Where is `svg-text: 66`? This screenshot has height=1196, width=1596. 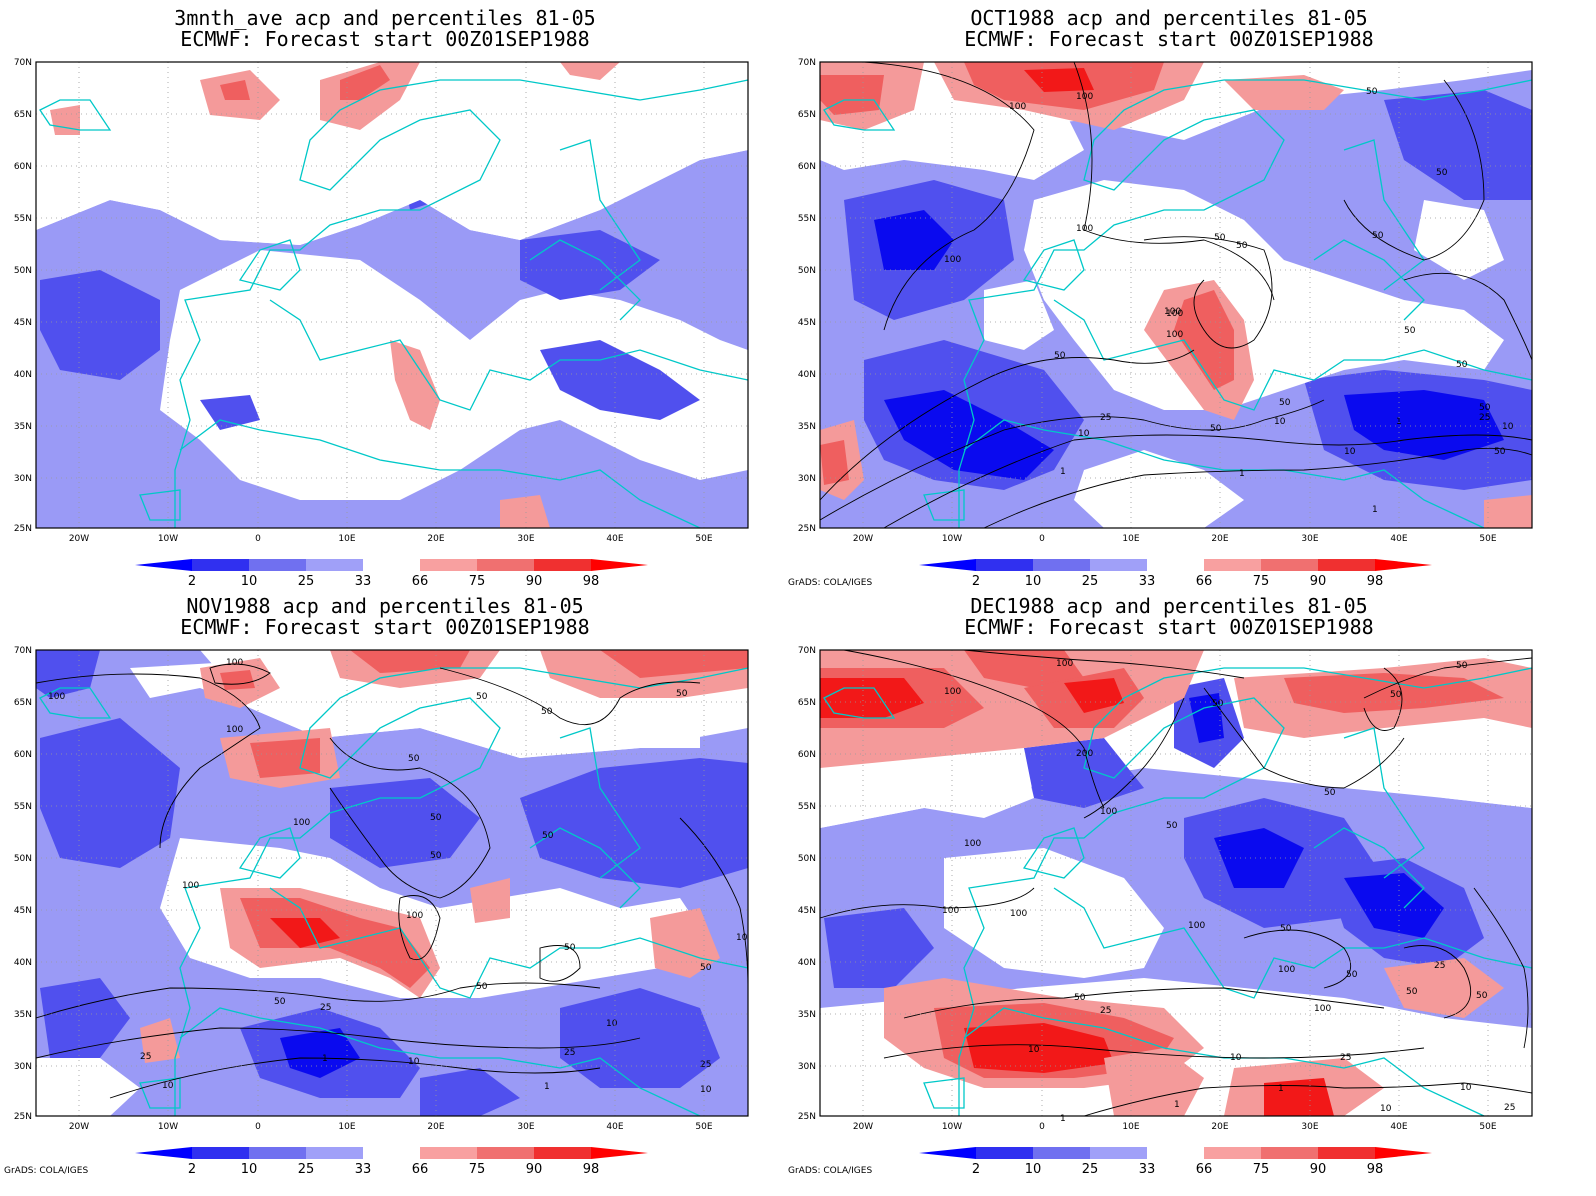 svg-text: 66 is located at coordinates (1204, 581).